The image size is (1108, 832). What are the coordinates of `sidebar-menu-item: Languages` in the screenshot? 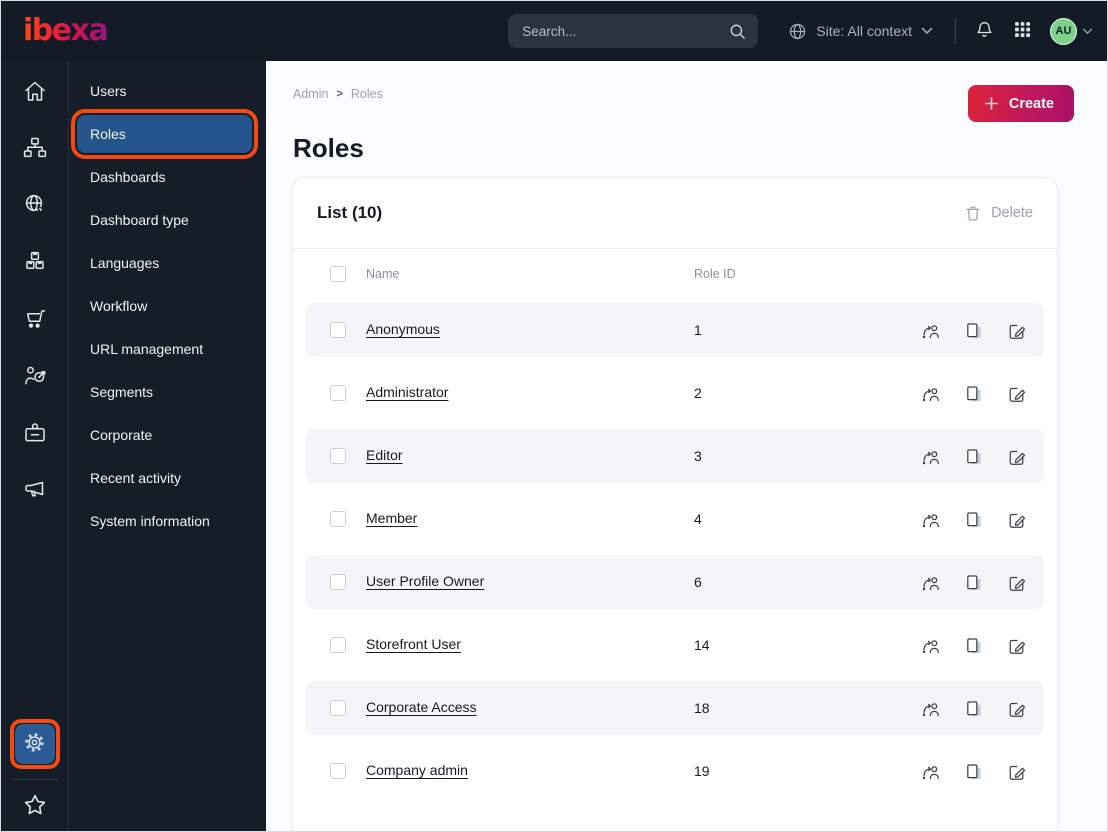 It's located at (164, 263).